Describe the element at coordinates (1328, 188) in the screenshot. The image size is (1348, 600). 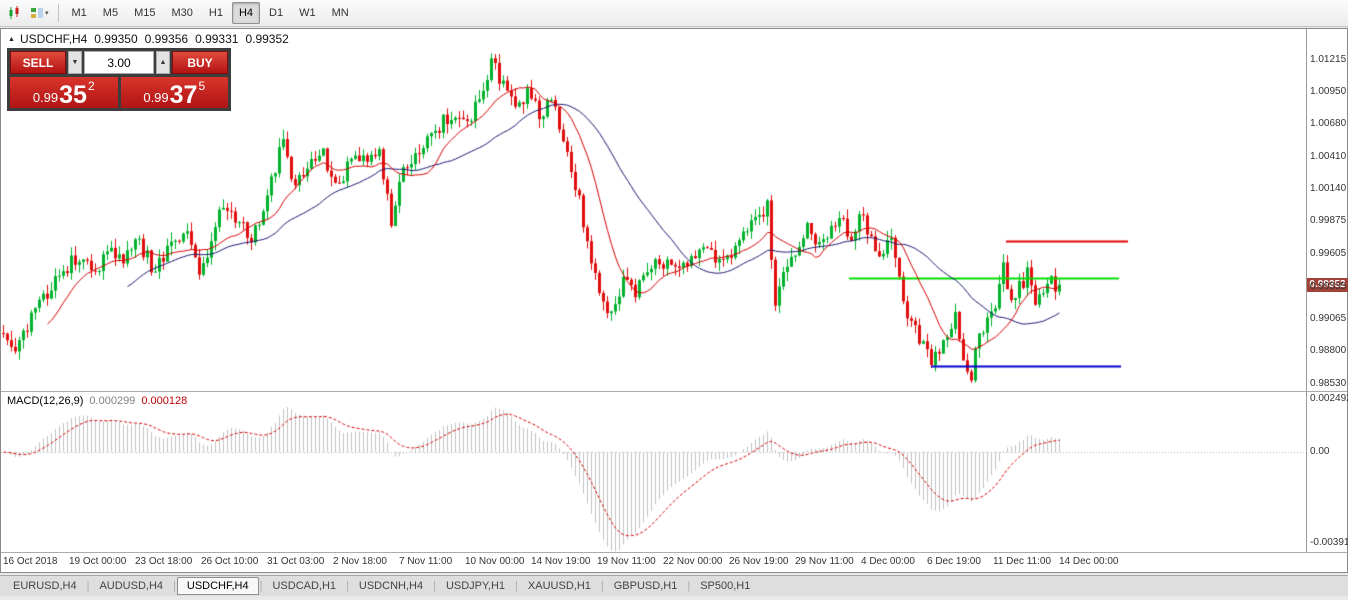
I see `price-axis-label: 1.00140` at that location.